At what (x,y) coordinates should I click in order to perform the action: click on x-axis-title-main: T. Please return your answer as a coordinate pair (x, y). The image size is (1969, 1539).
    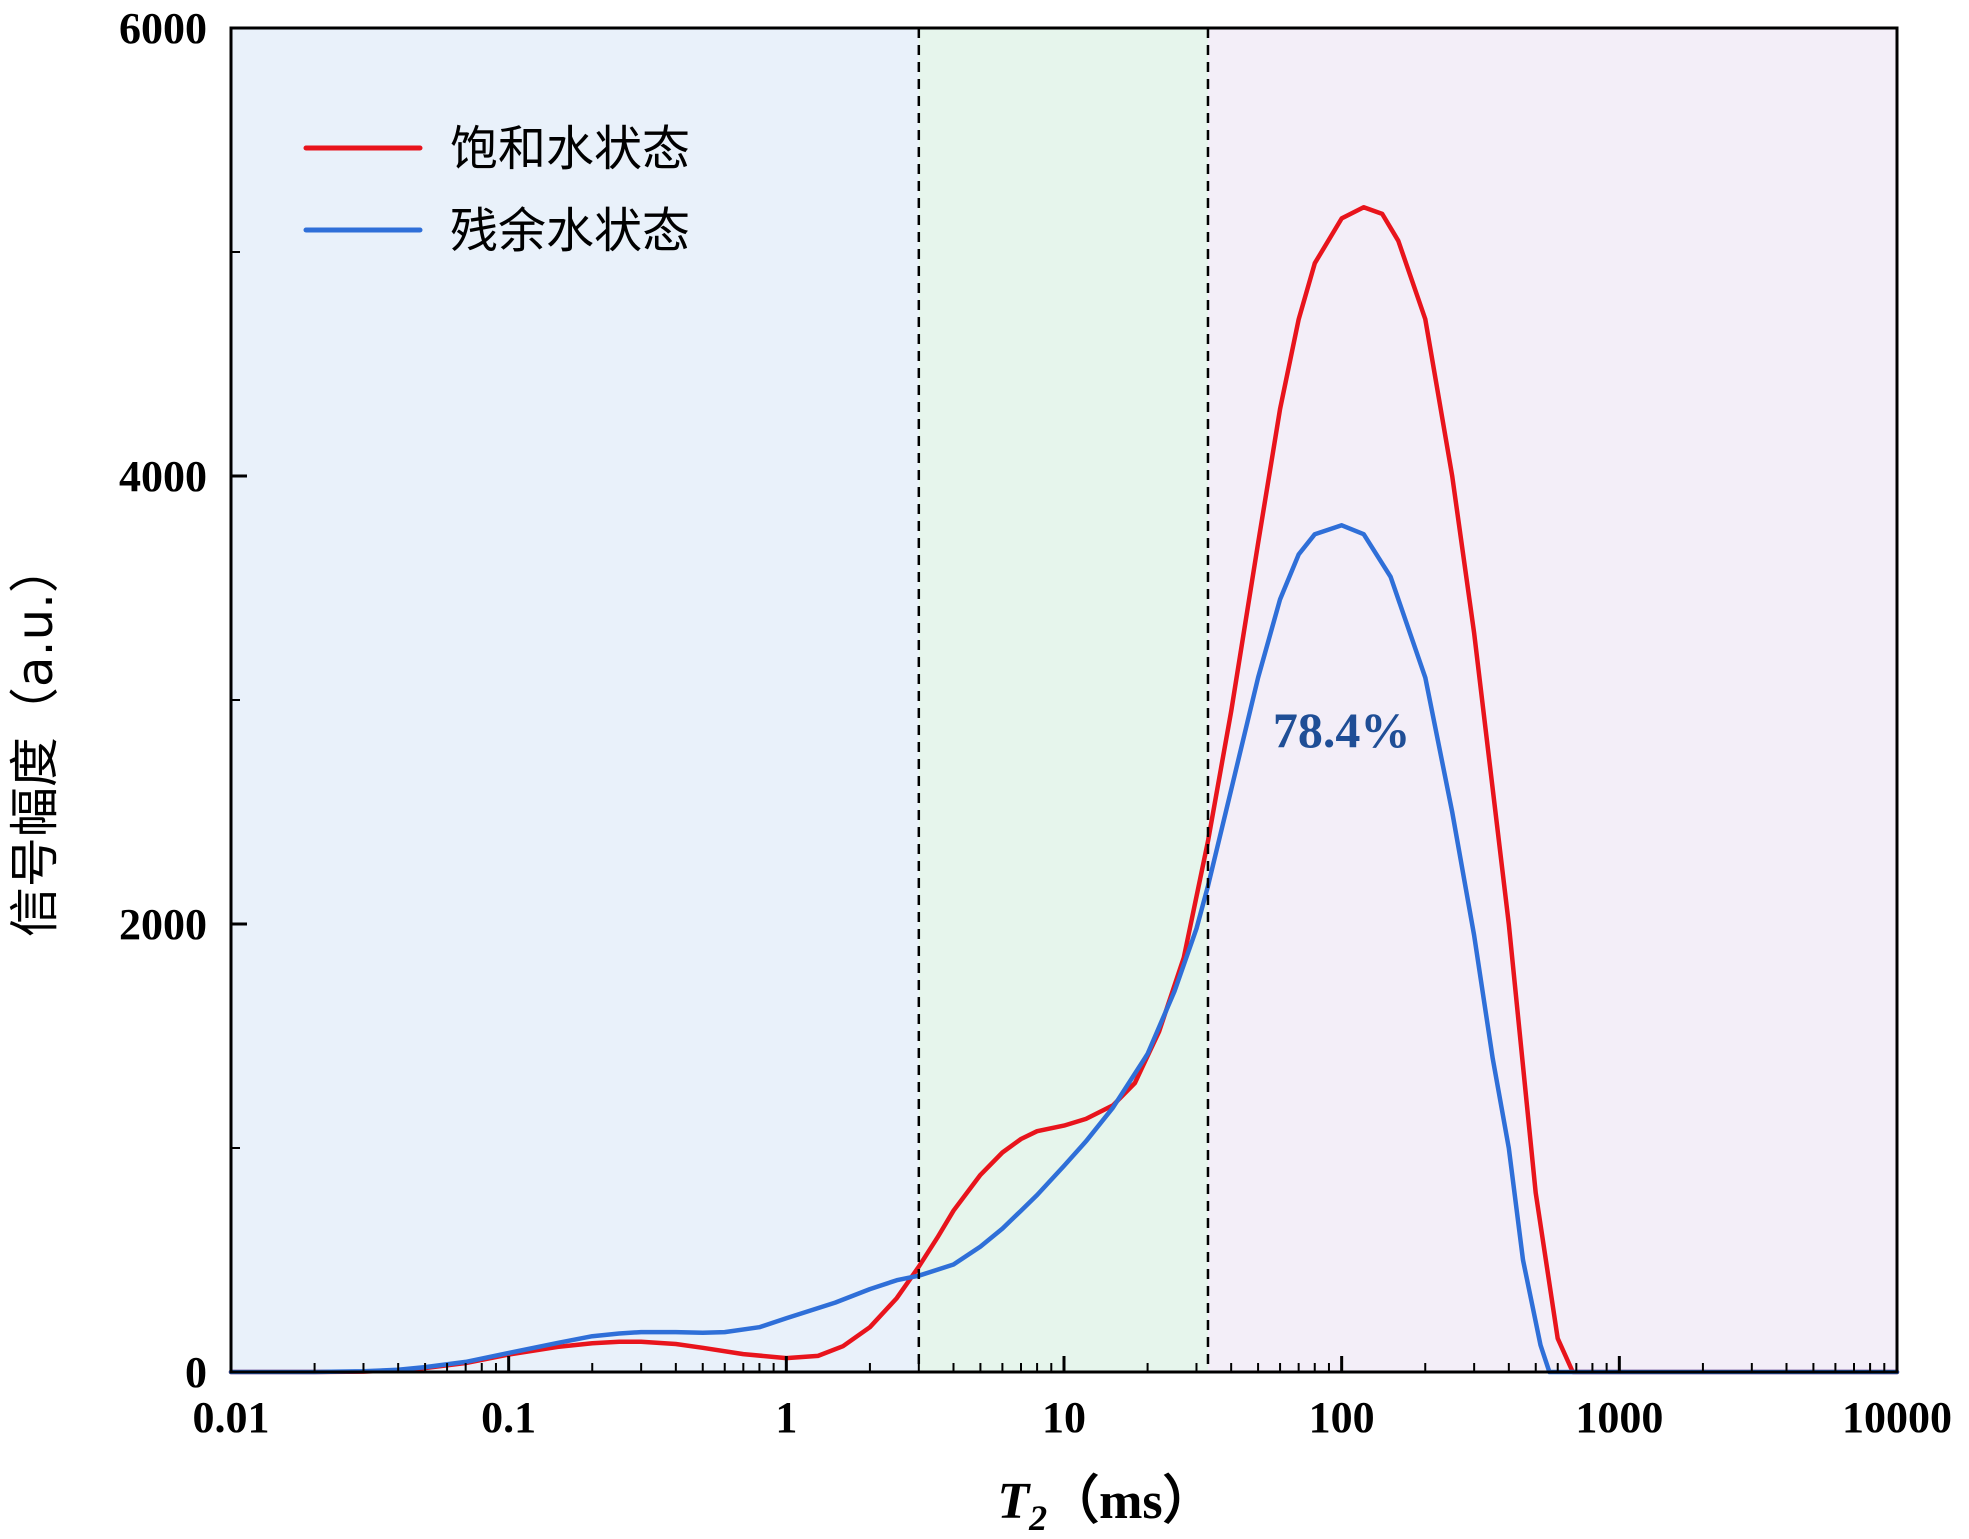
    Looking at the image, I should click on (1014, 1501).